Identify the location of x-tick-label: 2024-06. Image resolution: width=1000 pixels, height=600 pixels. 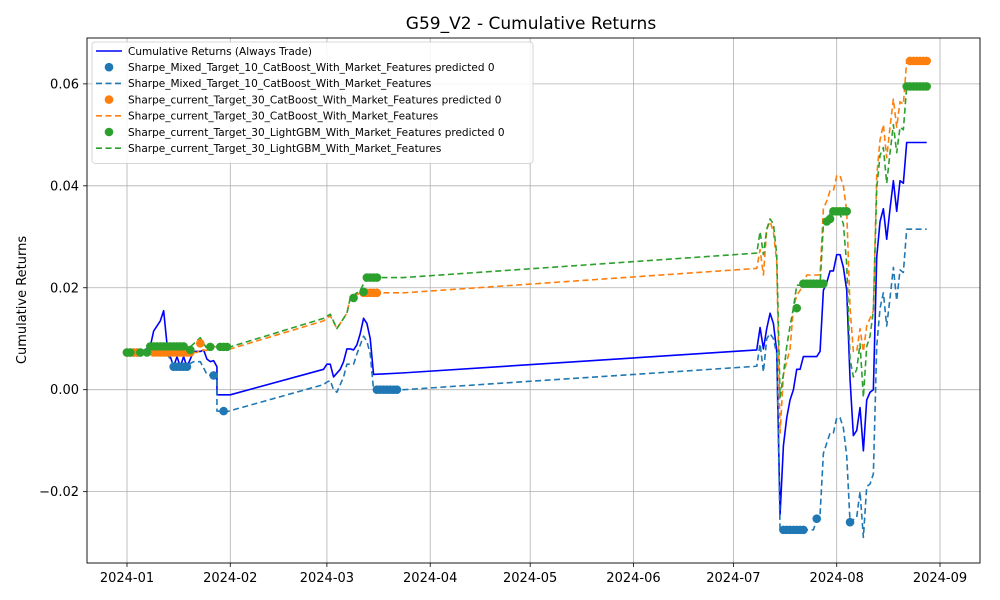
(633, 578).